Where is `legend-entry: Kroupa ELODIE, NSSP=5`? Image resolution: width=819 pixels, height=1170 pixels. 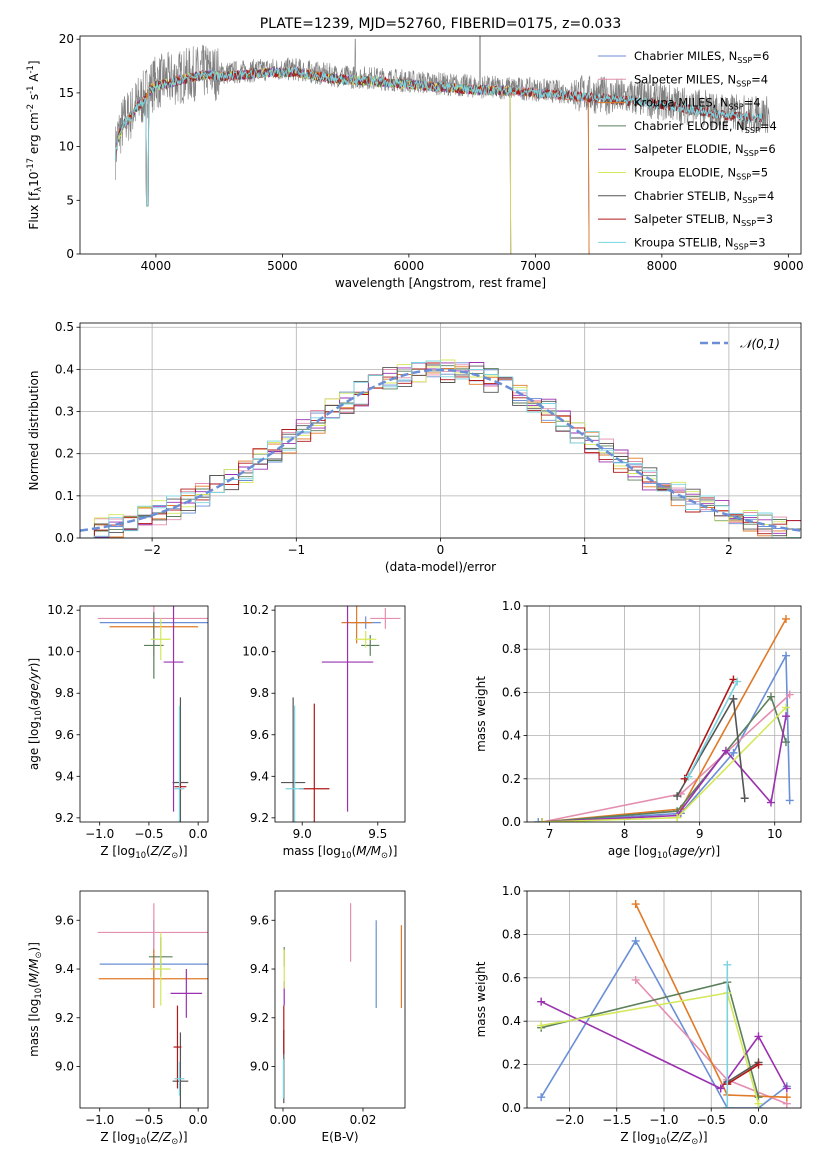
legend-entry: Kroupa ELODIE, NSSP=5 is located at coordinates (701, 174).